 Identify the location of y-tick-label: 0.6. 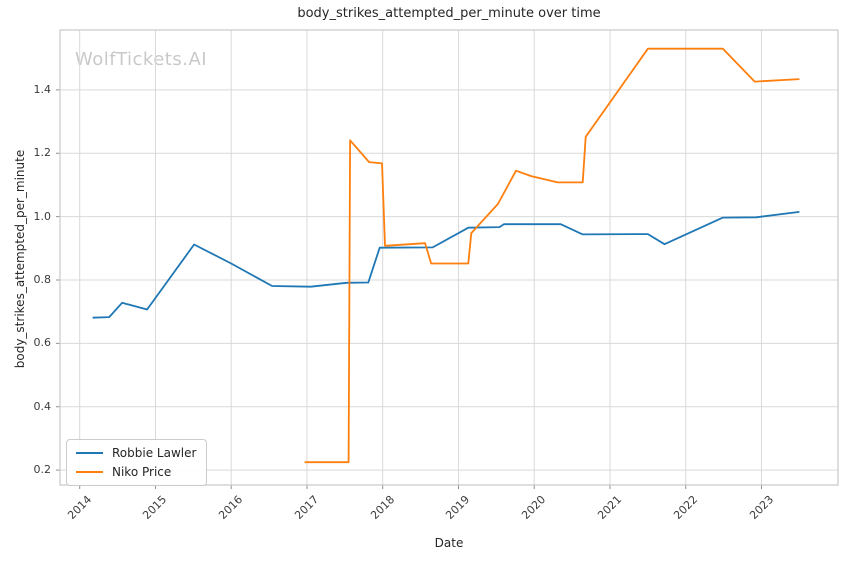
(42, 343).